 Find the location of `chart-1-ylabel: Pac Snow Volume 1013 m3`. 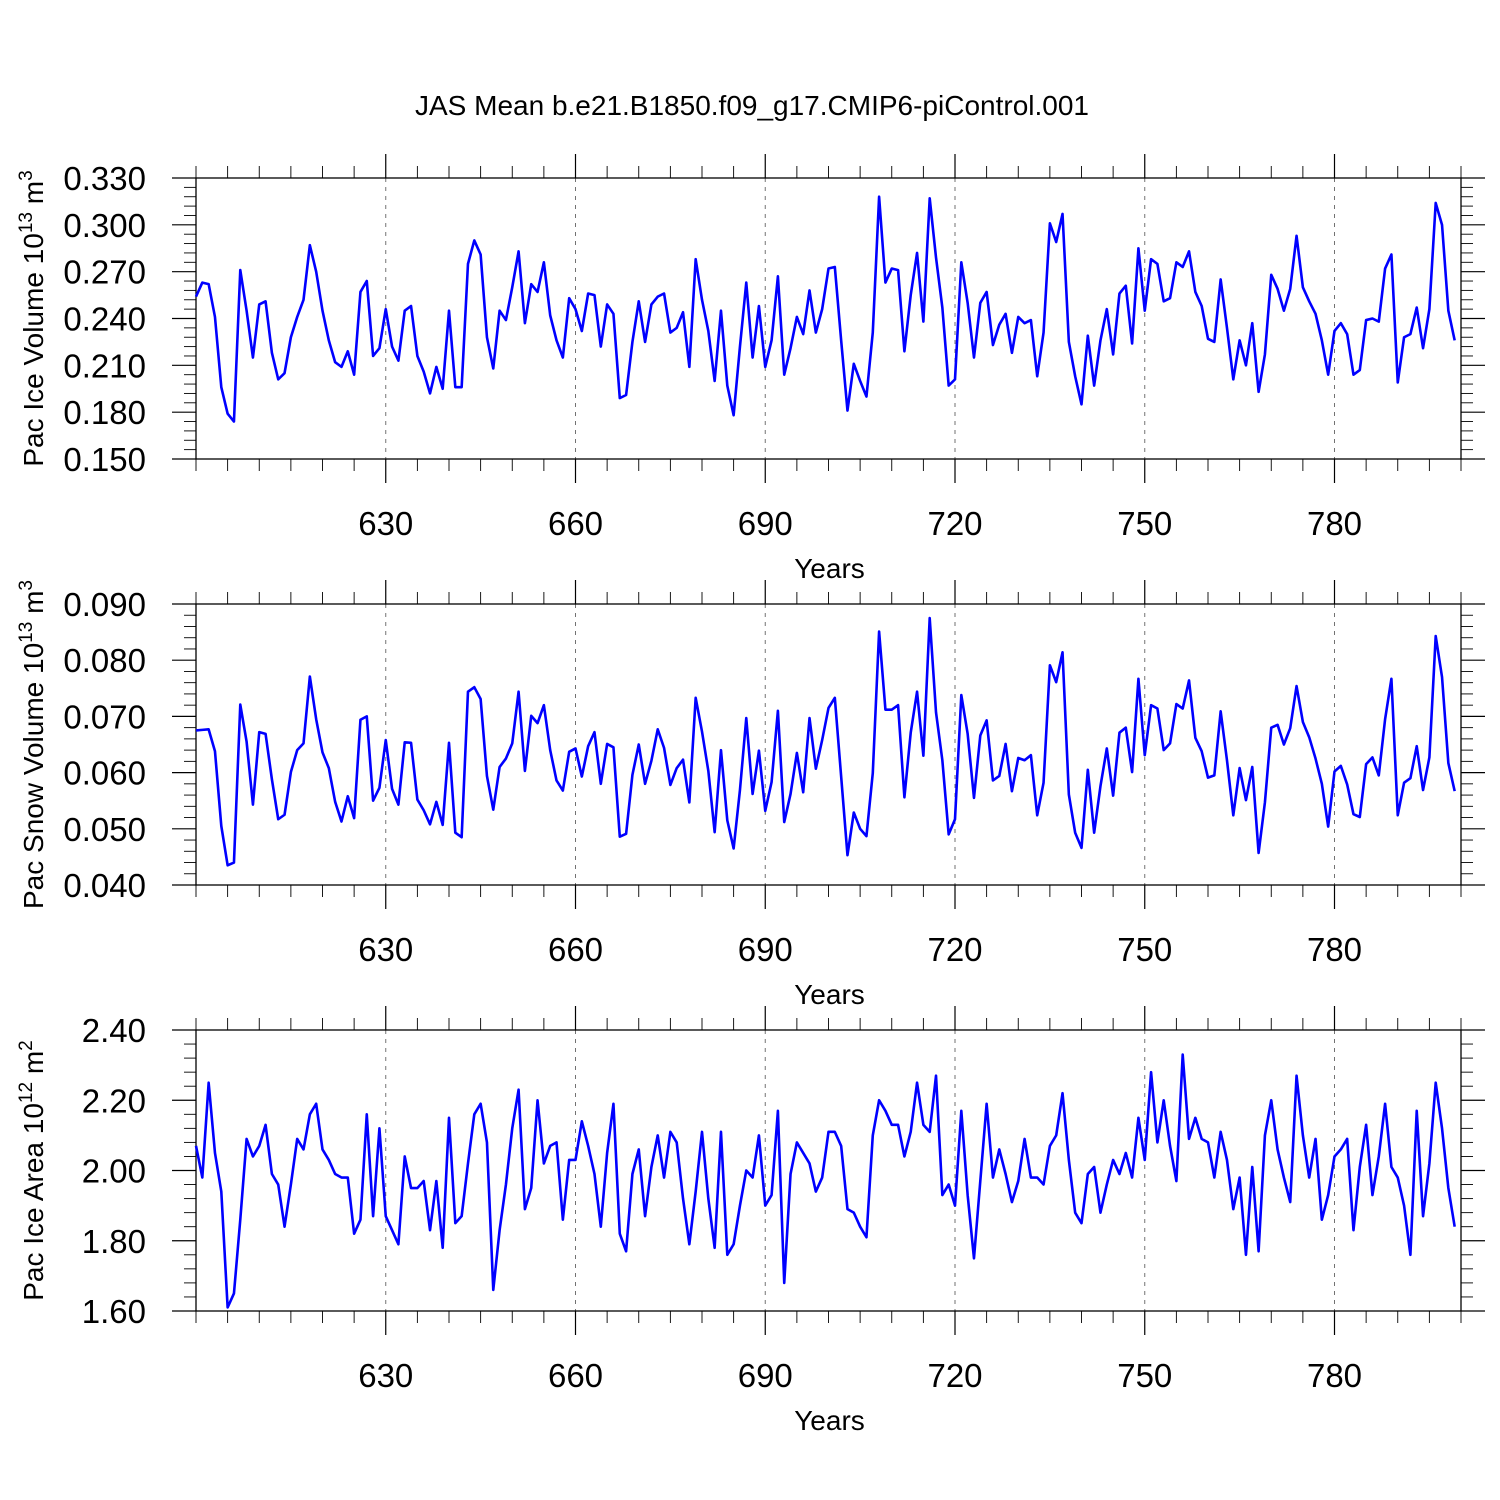

chart-1-ylabel: Pac Snow Volume 1013 m3 is located at coordinates (32, 744).